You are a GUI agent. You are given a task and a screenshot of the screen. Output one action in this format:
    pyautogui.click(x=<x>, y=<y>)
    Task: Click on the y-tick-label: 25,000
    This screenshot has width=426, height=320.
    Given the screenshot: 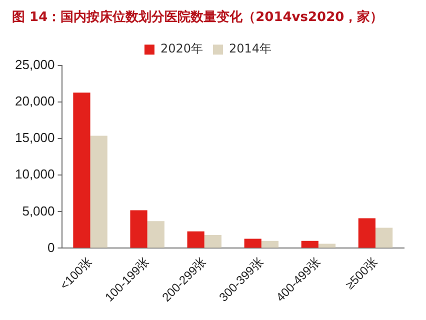 What is the action you would take?
    pyautogui.click(x=34, y=64)
    